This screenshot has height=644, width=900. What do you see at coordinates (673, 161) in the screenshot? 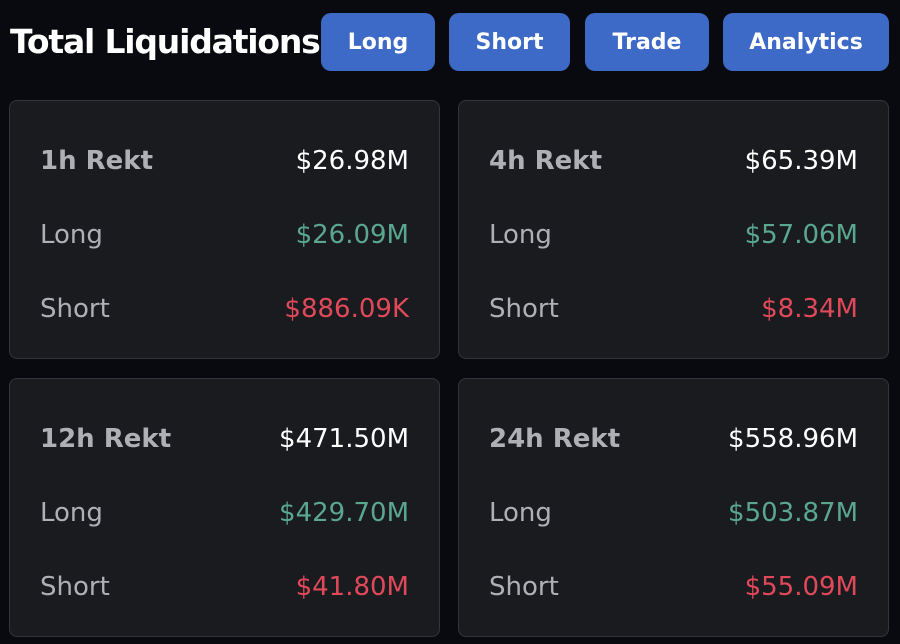
I see `total-row: 4h Rekt $65.39M` at bounding box center [673, 161].